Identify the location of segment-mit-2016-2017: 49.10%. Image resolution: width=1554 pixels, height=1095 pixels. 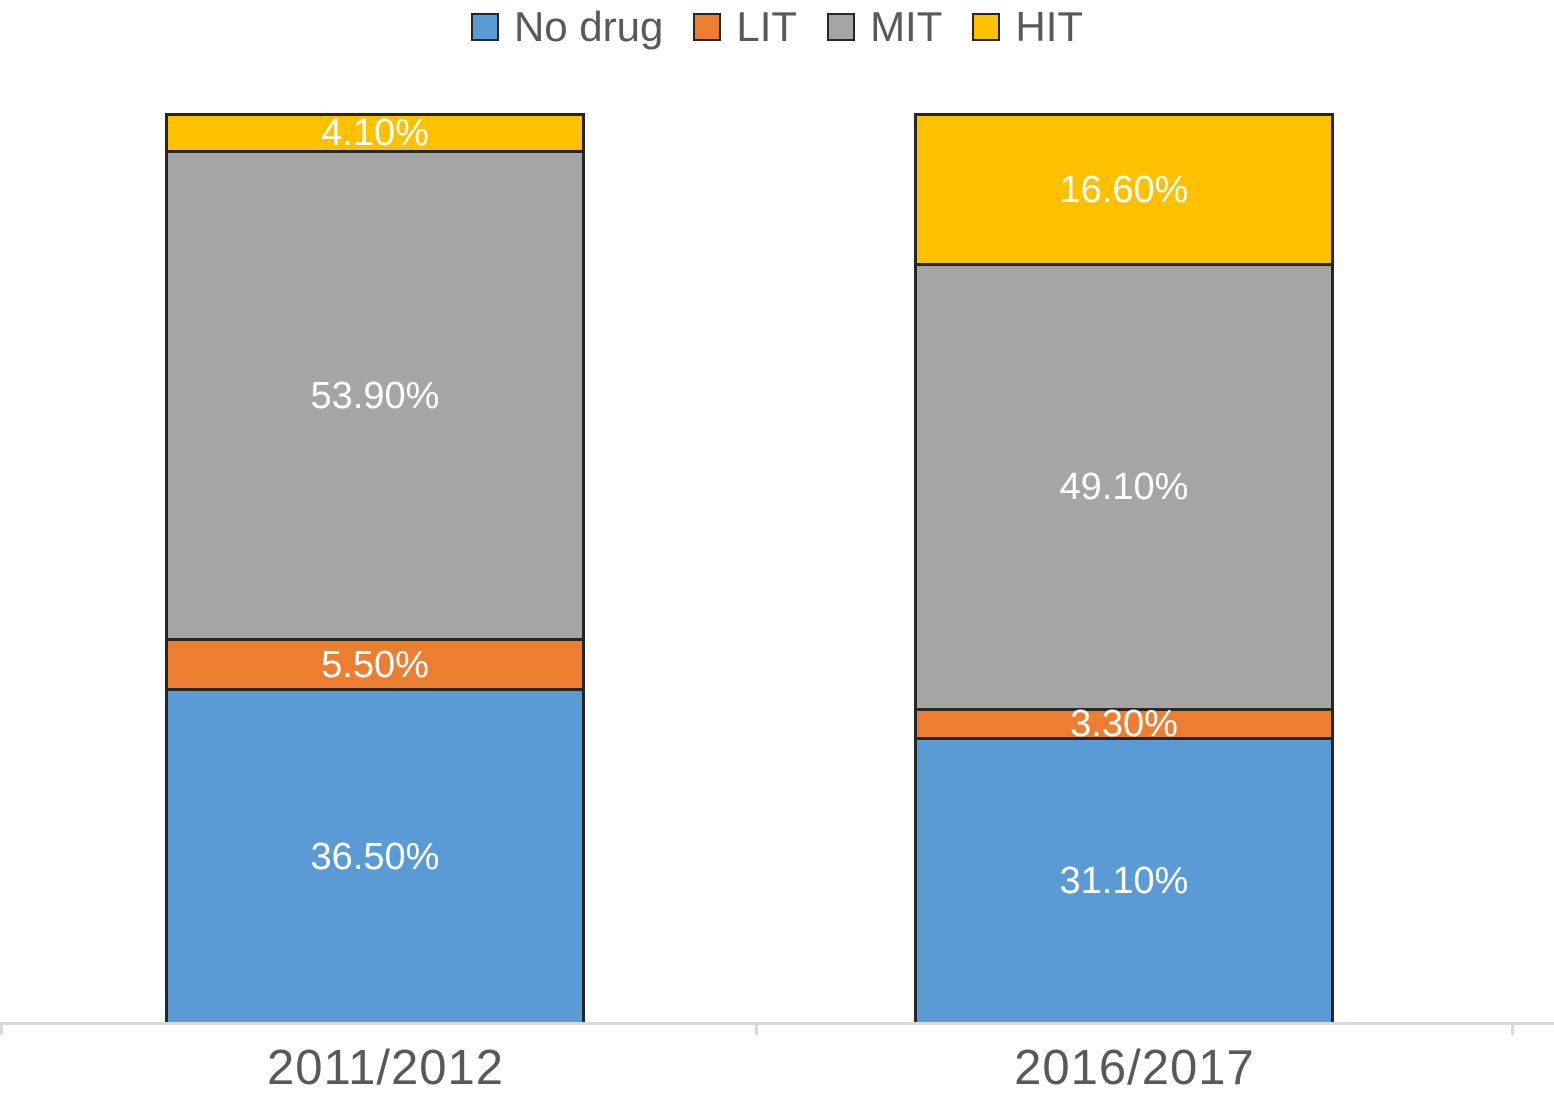
(1124, 488).